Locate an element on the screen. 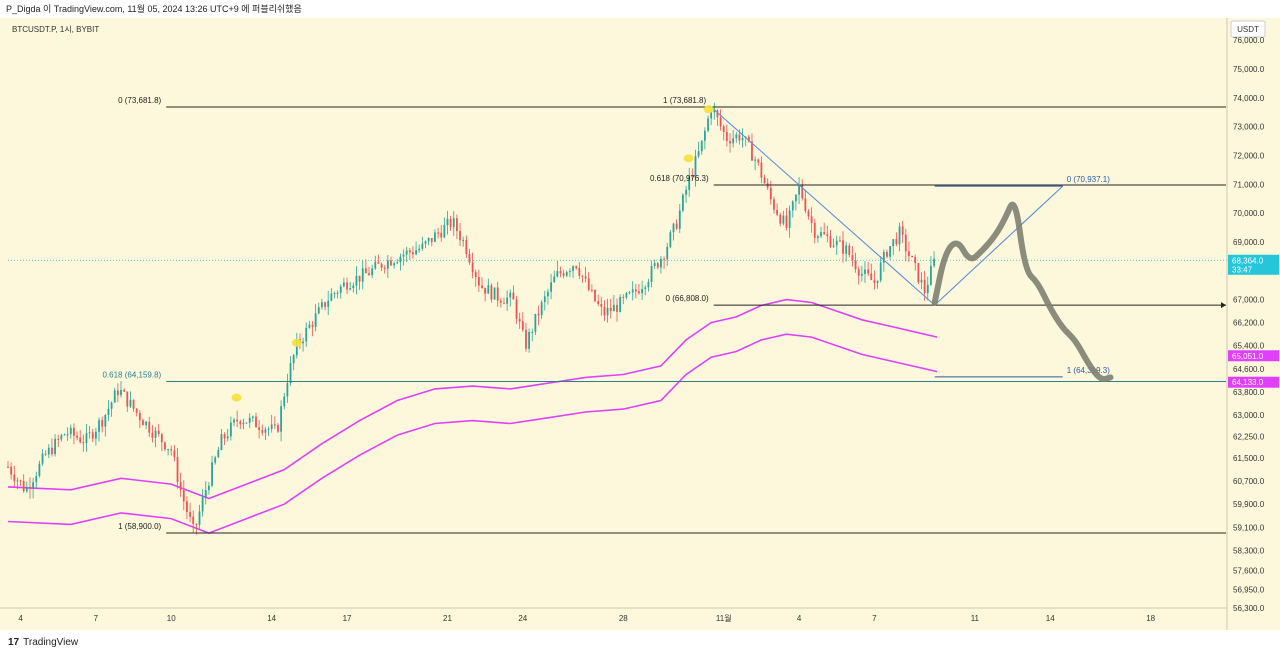 This screenshot has width=1280, height=654. y-tick-label: 73,000.0 is located at coordinates (1249, 127).